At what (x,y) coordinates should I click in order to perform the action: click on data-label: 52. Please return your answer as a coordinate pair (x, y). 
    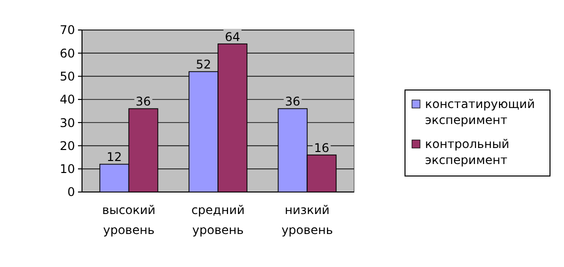
    Looking at the image, I should click on (204, 65).